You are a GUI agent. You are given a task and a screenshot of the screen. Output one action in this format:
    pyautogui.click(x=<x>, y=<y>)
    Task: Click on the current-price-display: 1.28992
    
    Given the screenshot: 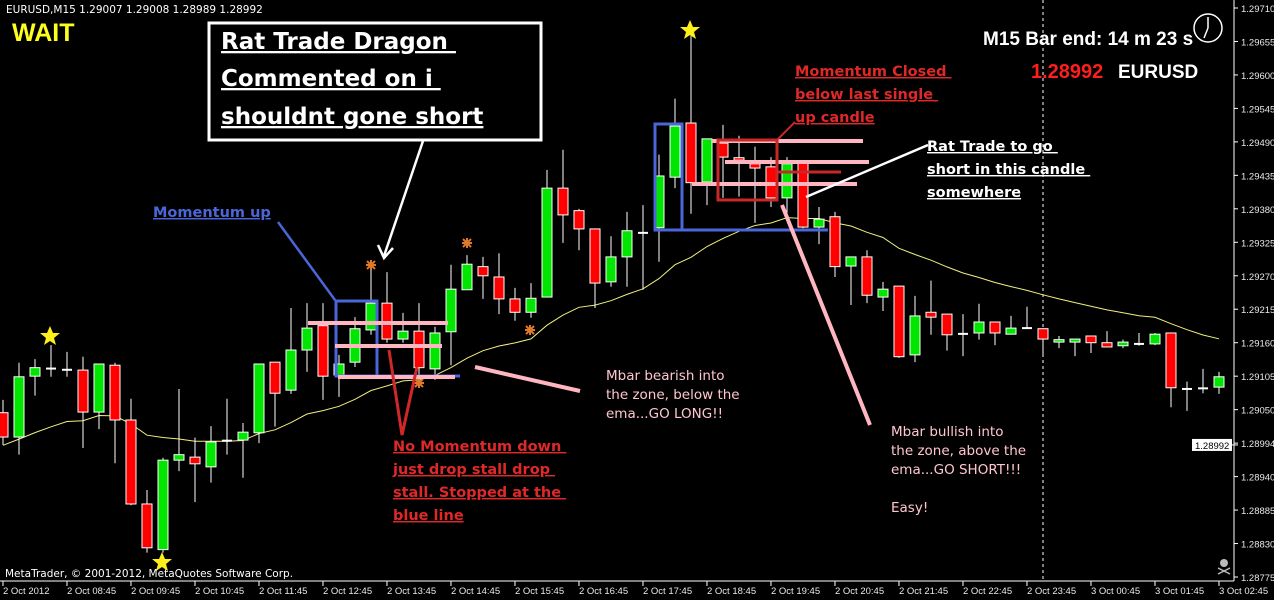 What is the action you would take?
    pyautogui.click(x=1067, y=72)
    